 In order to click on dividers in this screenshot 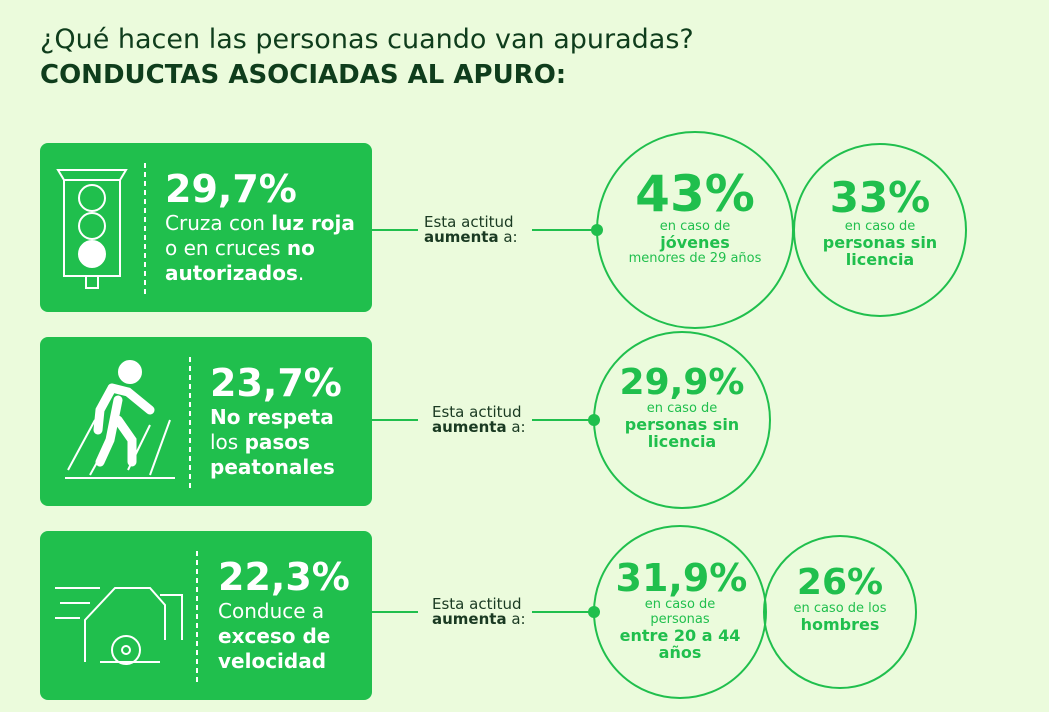, I will do `click(171, 423)`.